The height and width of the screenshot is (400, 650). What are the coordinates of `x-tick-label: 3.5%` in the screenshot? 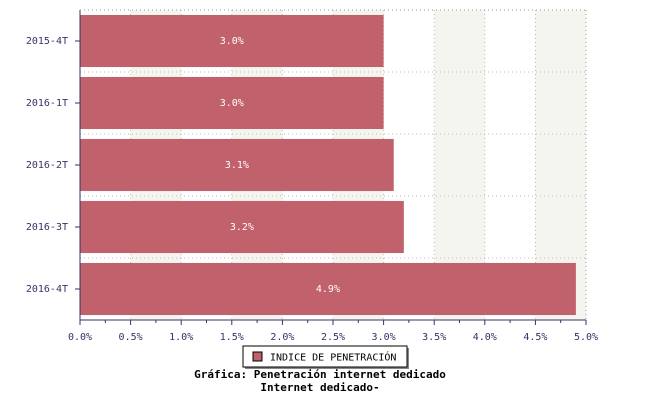 It's located at (434, 337).